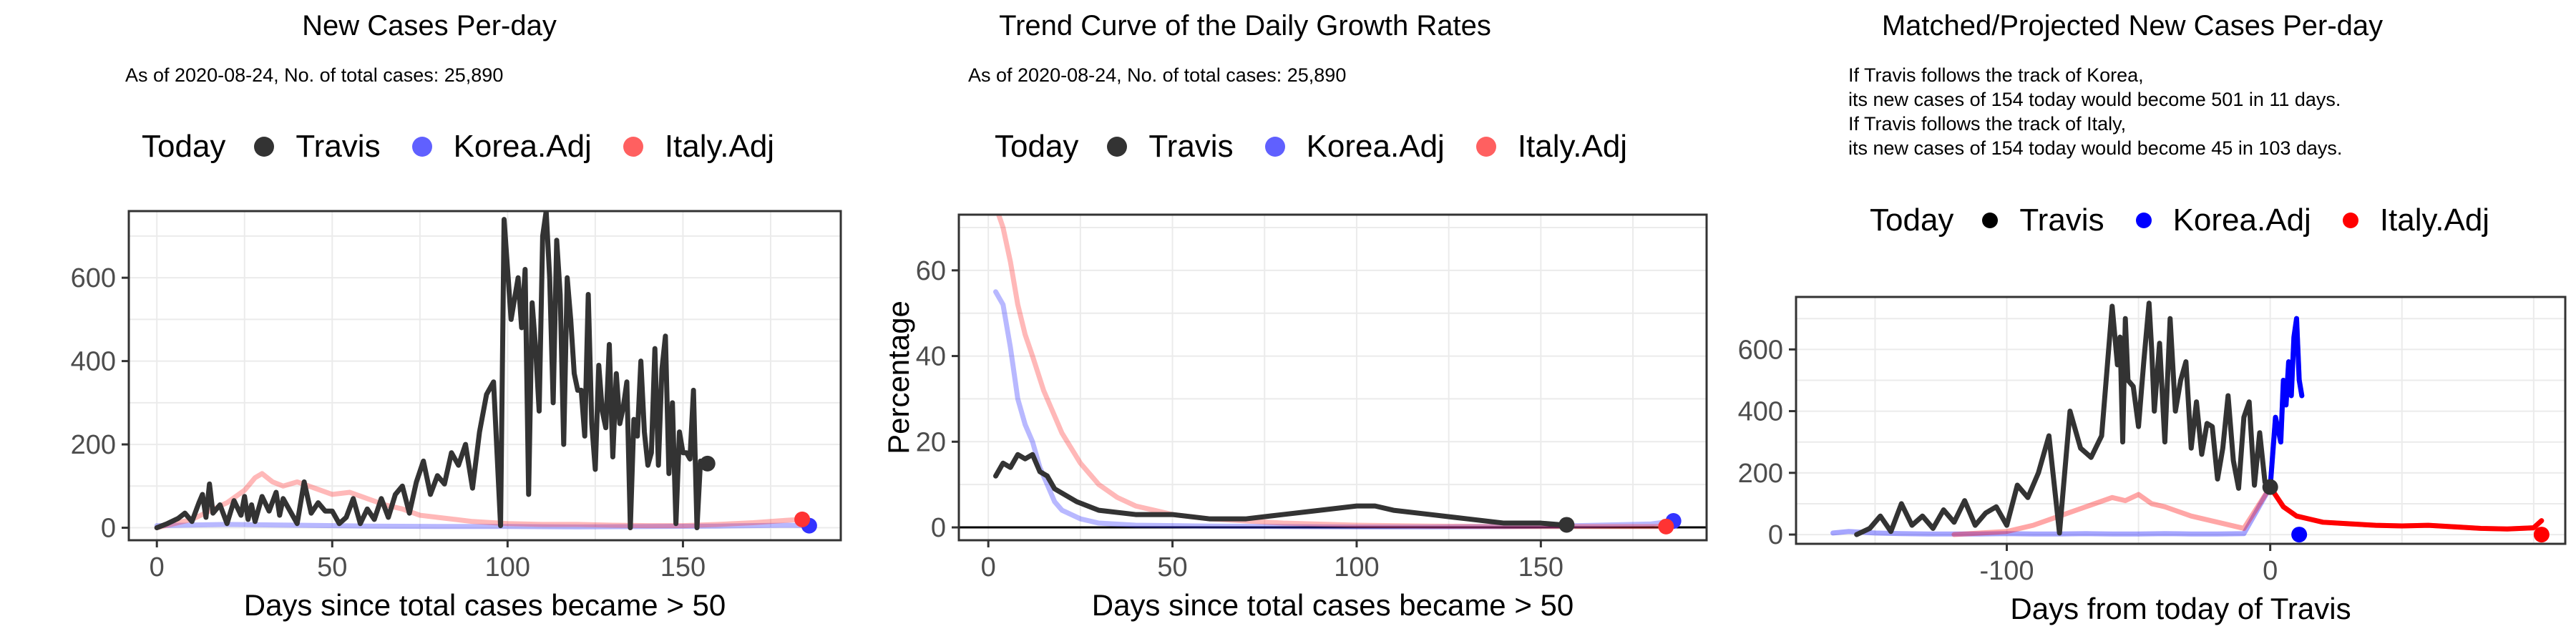 Image resolution: width=2576 pixels, height=644 pixels. Describe the element at coordinates (2132, 26) in the screenshot. I see `chart-title: Matched/Projected New Cases Per-day` at that location.